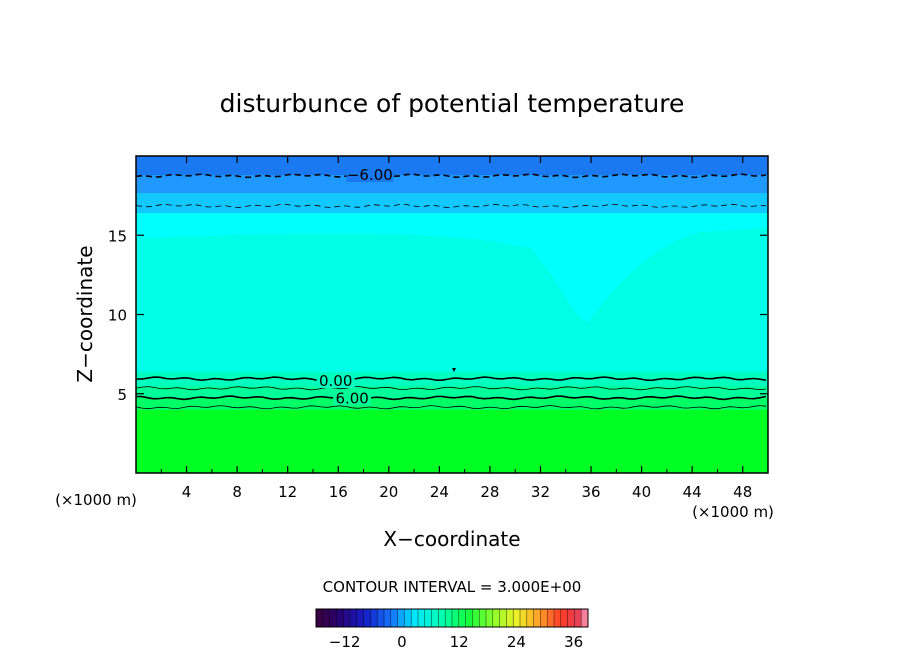  What do you see at coordinates (237, 492) in the screenshot?
I see `x-tick-label: 8` at bounding box center [237, 492].